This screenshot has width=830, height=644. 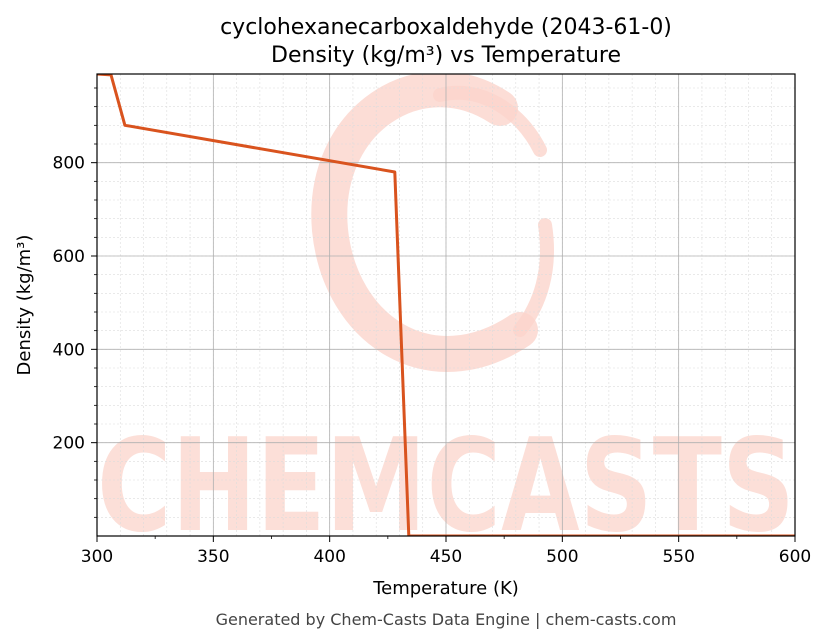 What do you see at coordinates (69, 164) in the screenshot?
I see `y-tick-label: 800` at bounding box center [69, 164].